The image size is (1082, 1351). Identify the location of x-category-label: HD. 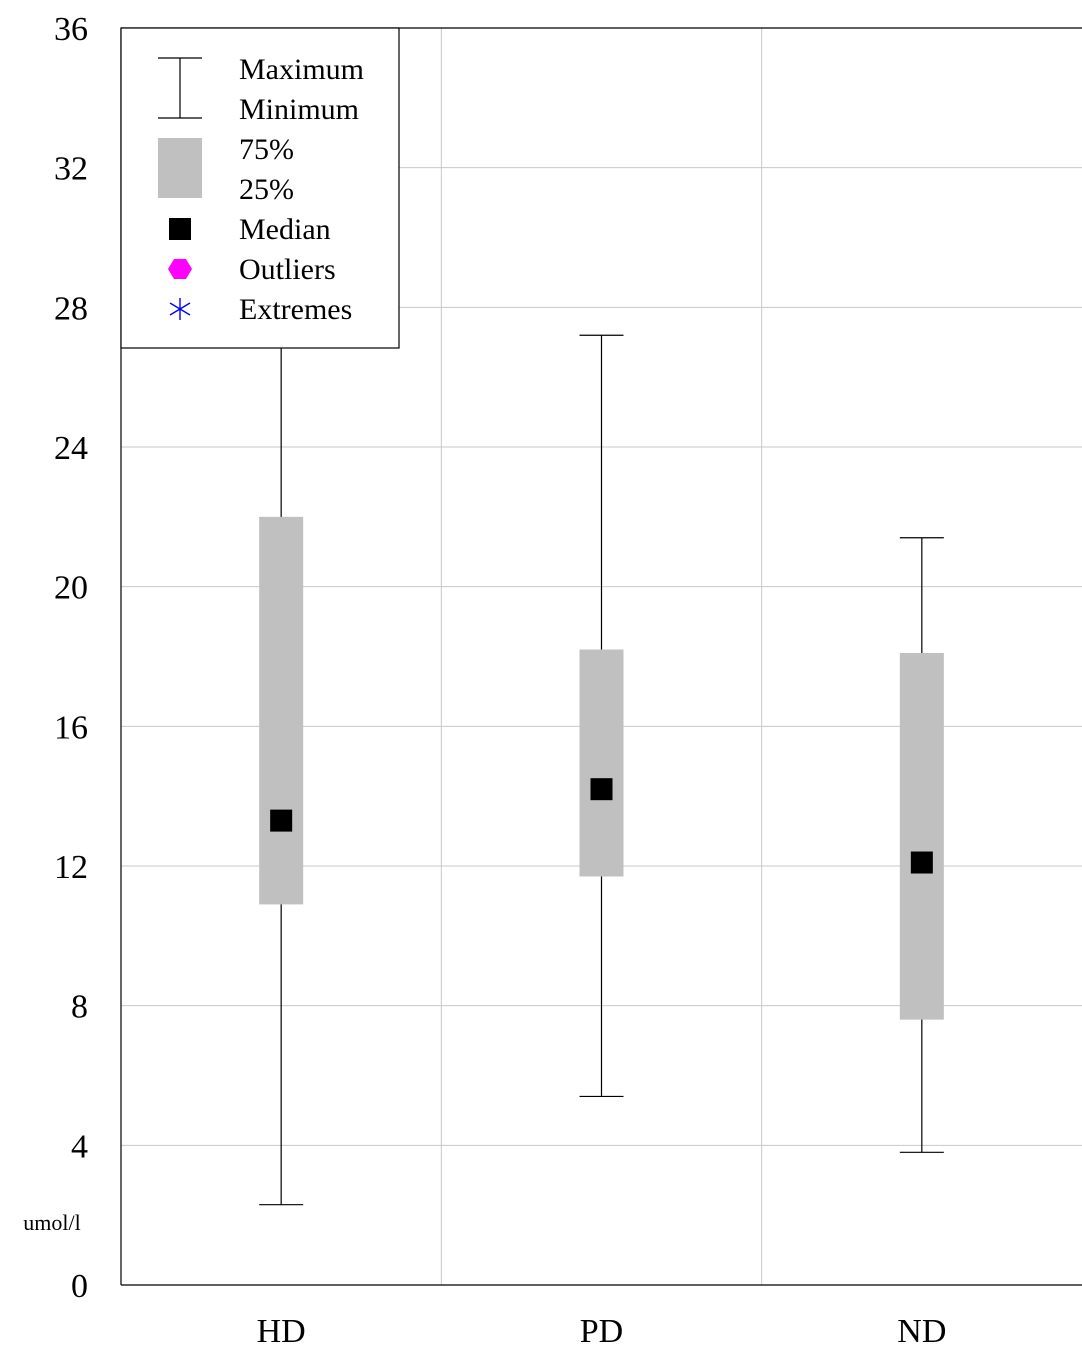
(281, 1331).